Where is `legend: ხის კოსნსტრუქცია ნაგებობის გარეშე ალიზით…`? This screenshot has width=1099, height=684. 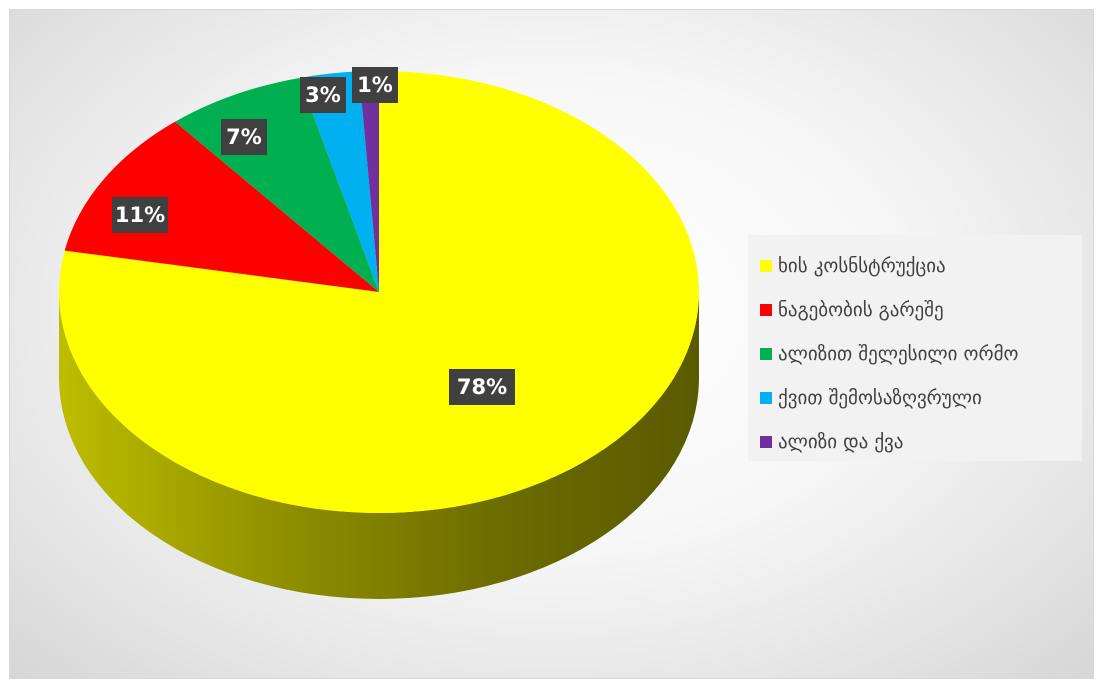 legend: ხის კოსნსტრუქცია ნაგებობის გარეშე ალიზით… is located at coordinates (915, 348).